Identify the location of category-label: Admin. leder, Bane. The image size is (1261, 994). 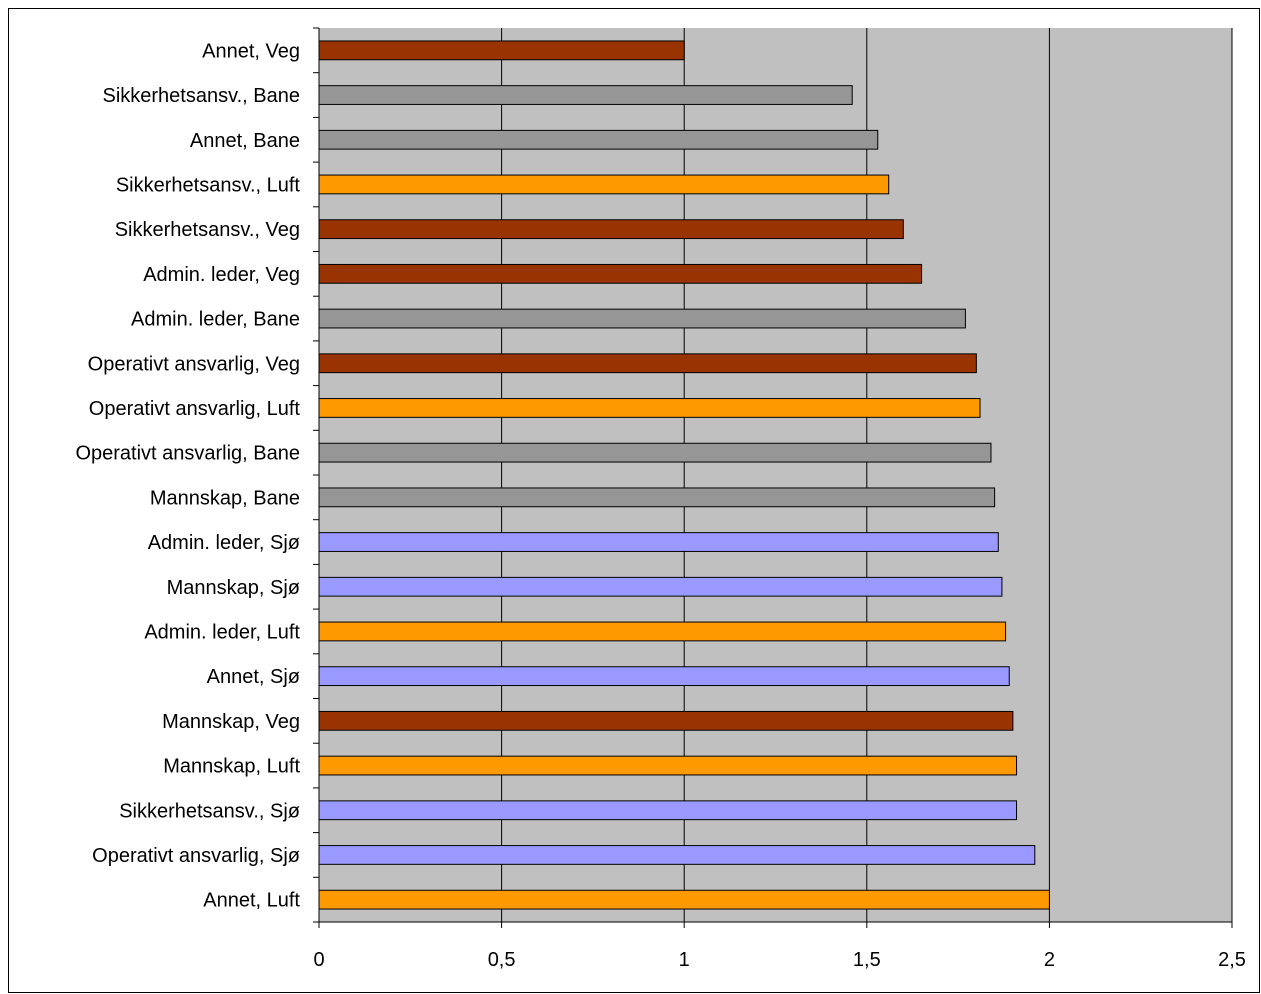
(215, 320).